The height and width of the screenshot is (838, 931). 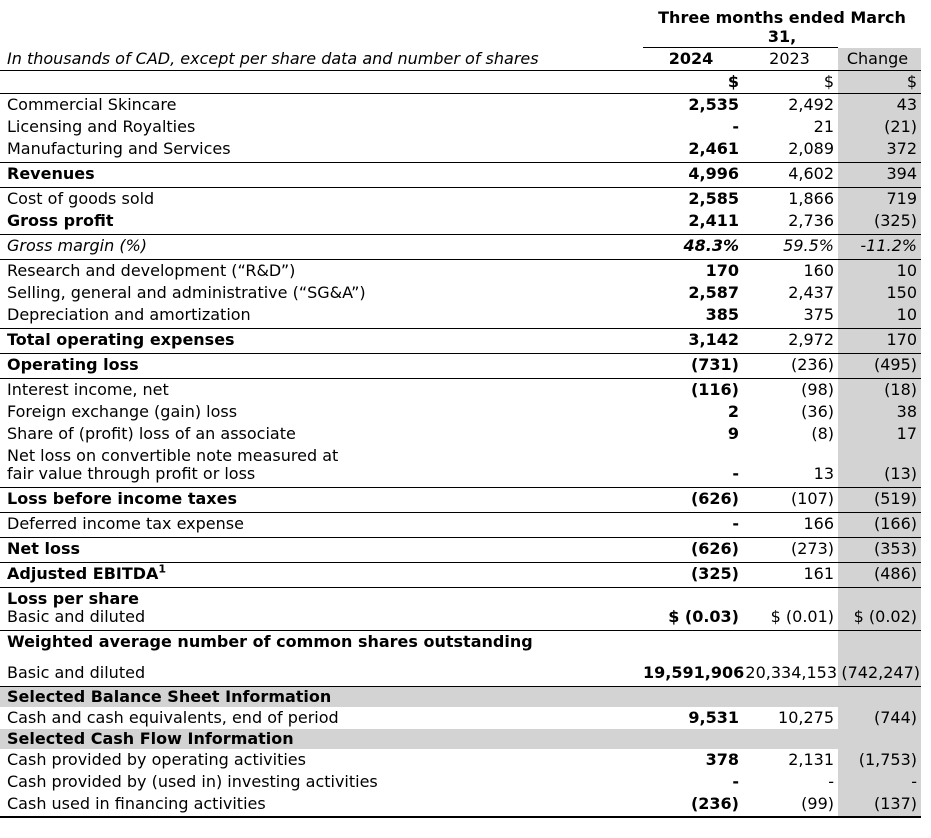 What do you see at coordinates (818, 270) in the screenshot?
I see `value-2023: 160` at bounding box center [818, 270].